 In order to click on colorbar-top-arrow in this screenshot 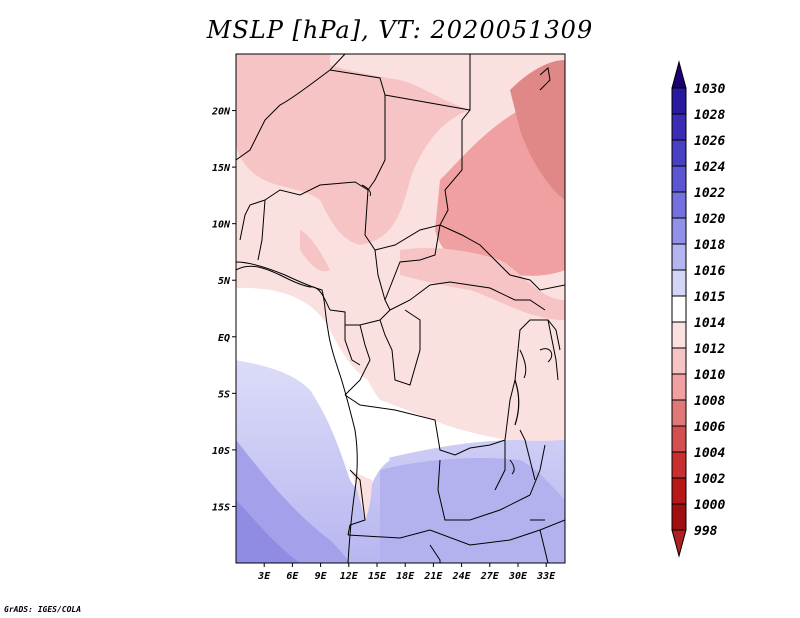, I will do `click(679, 74)`.